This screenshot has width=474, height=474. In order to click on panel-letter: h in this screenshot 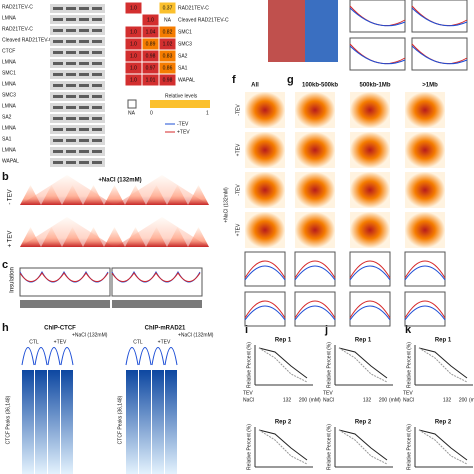, I will do `click(5, 328)`.